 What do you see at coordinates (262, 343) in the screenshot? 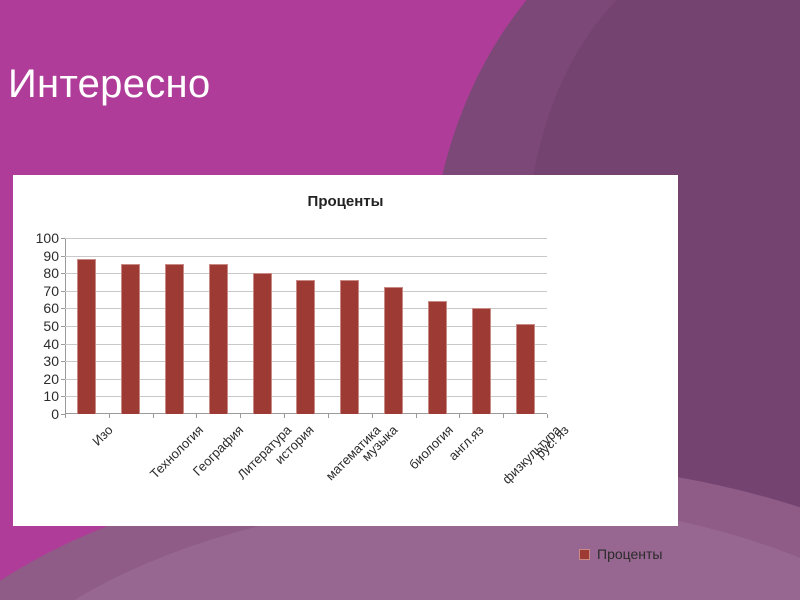
I see `bar-история` at bounding box center [262, 343].